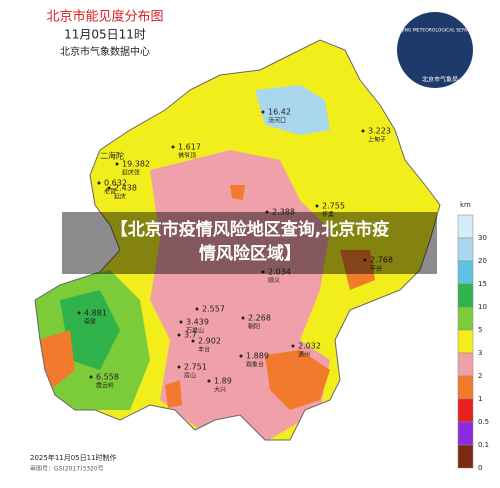 The image size is (500, 488). I want to click on station-value: 1.617, so click(189, 147).